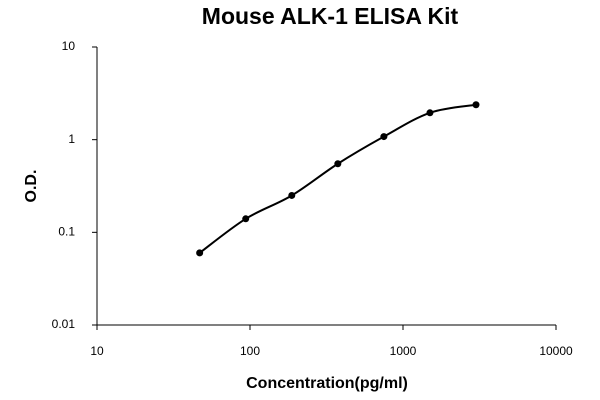 This screenshot has height=400, width=600. Describe the element at coordinates (69, 46) in the screenshot. I see `y-tick-label: 10` at that location.